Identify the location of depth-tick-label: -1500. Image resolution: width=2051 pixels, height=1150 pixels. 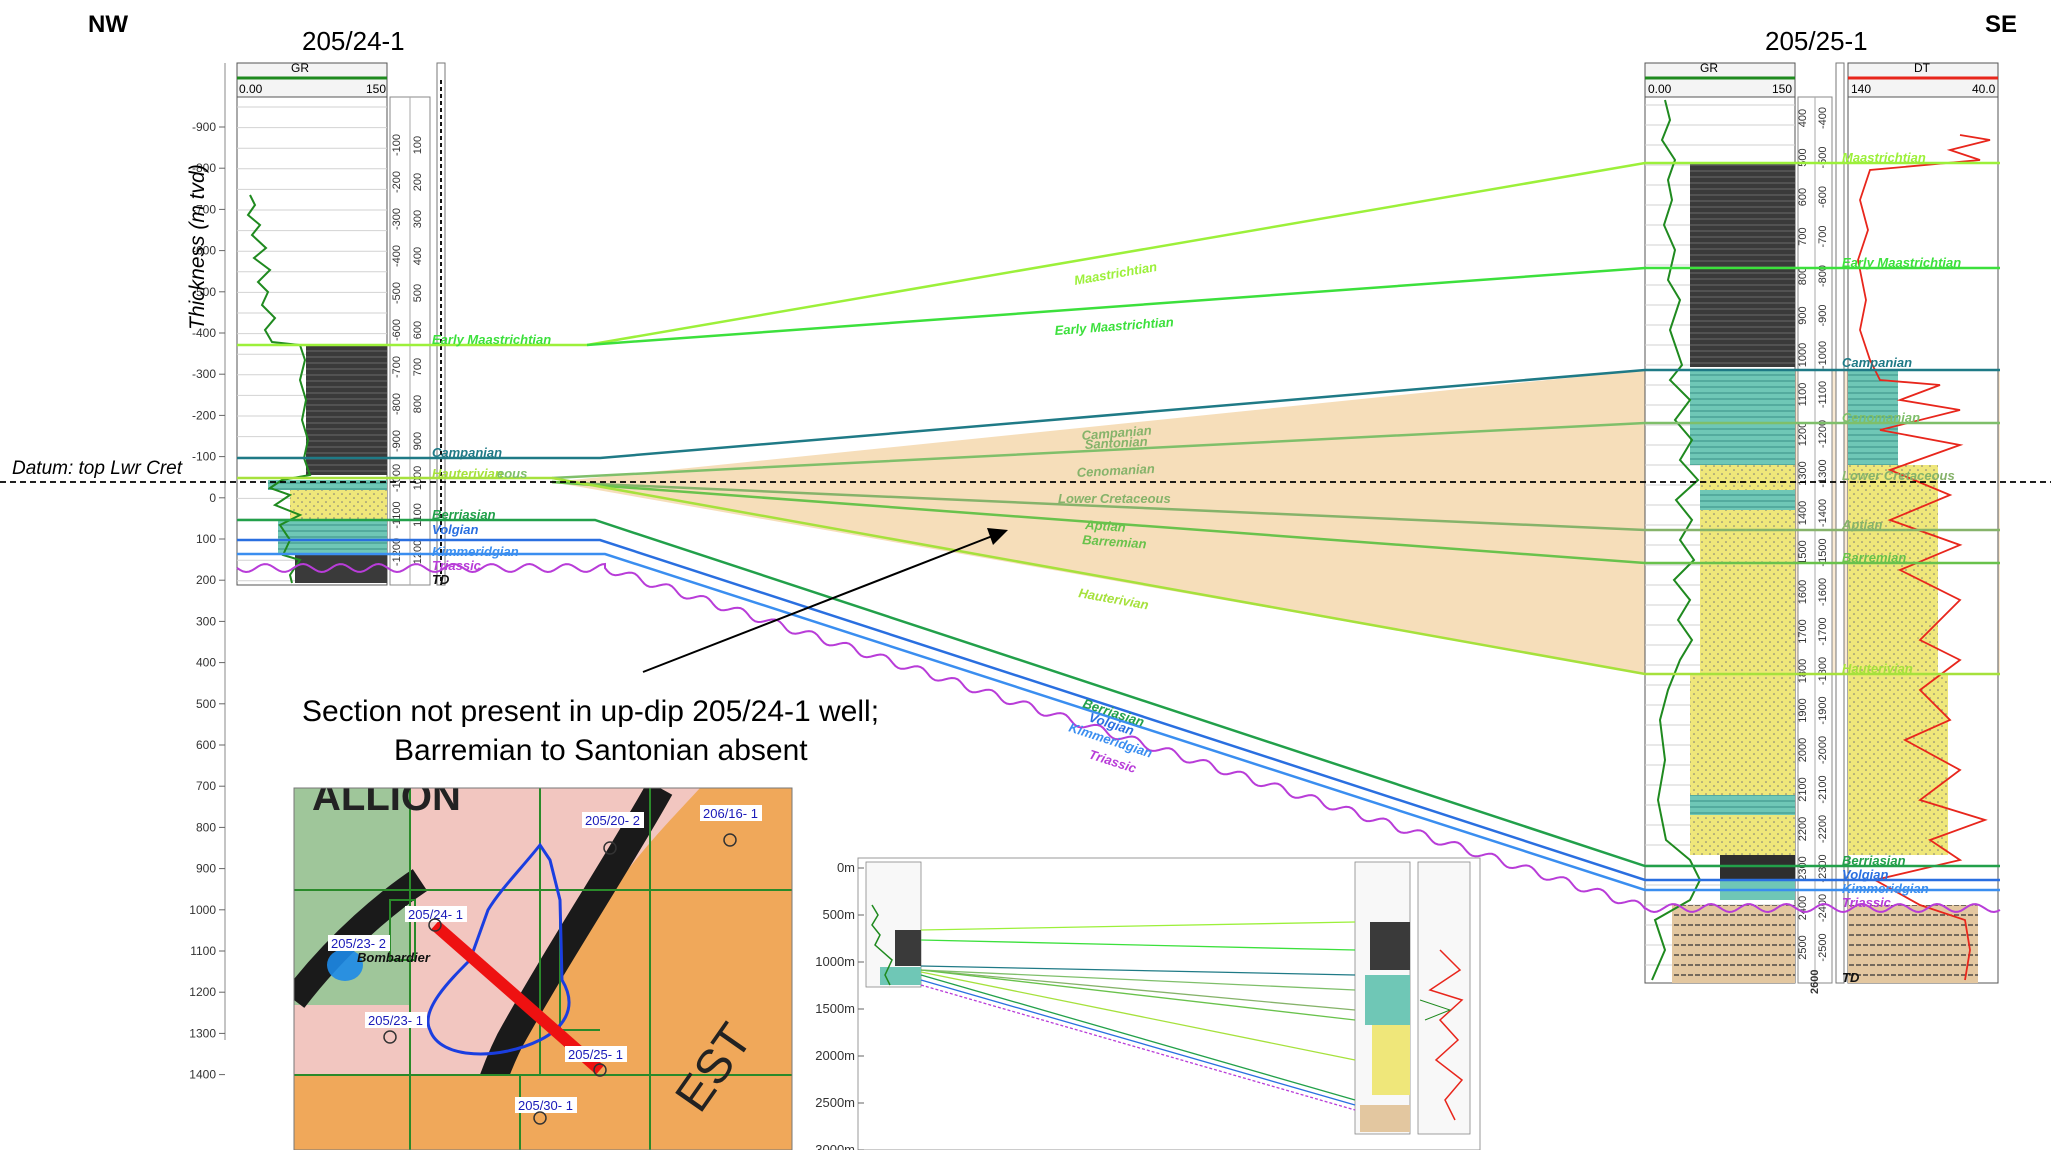
(1823, 552).